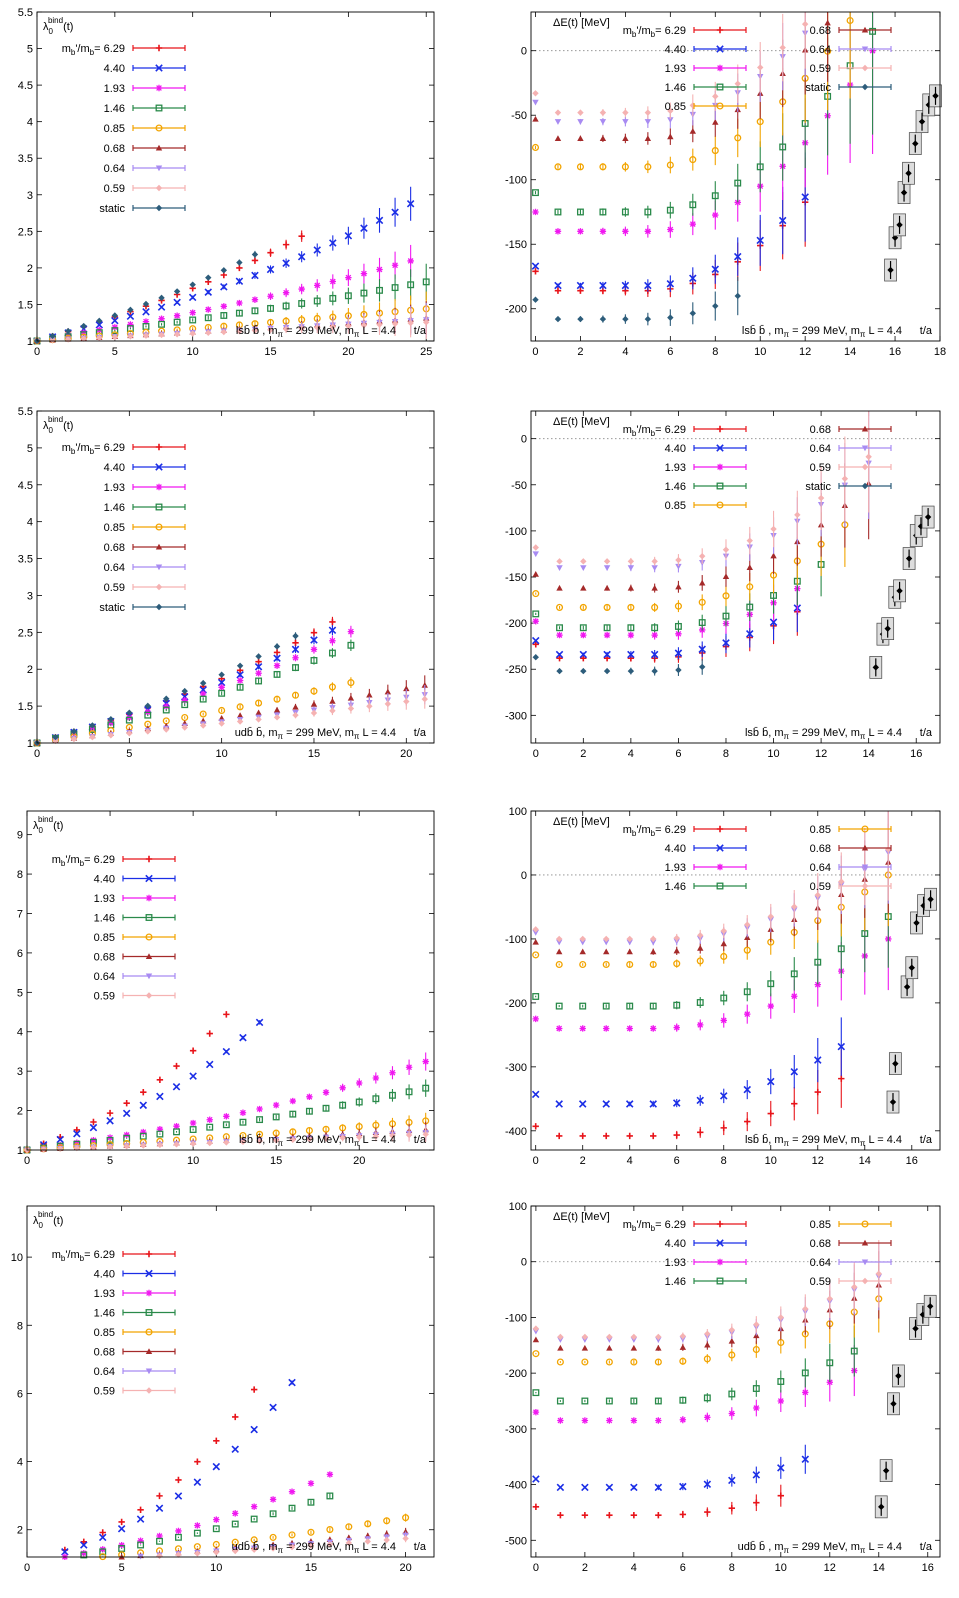  Describe the element at coordinates (142, 209) in the screenshot. I see `legend-entry-static: static` at that location.